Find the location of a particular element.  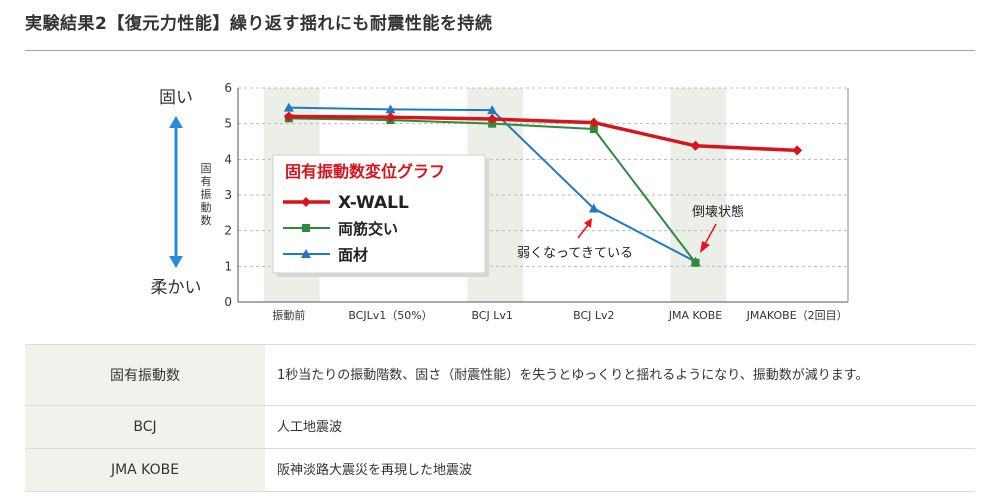

y-tick-label: 5 is located at coordinates (228, 124).